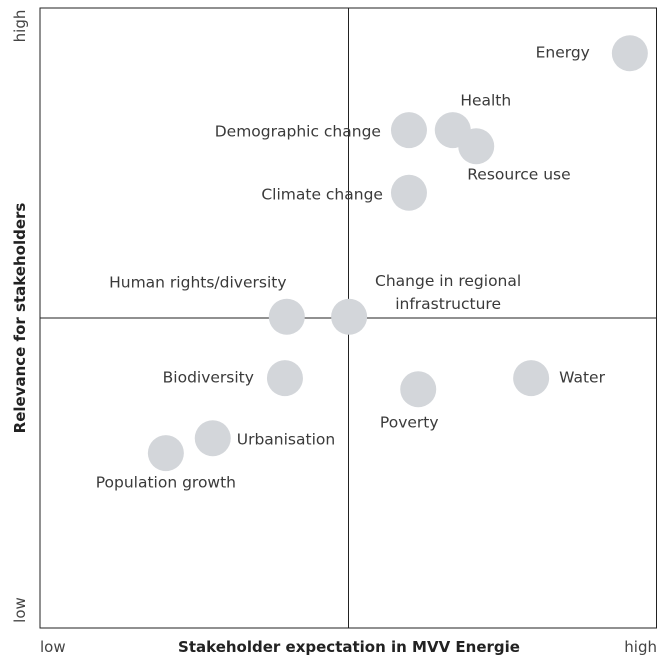 The width and height of the screenshot is (657, 659). I want to click on point-label: Demographic change, so click(297, 131).